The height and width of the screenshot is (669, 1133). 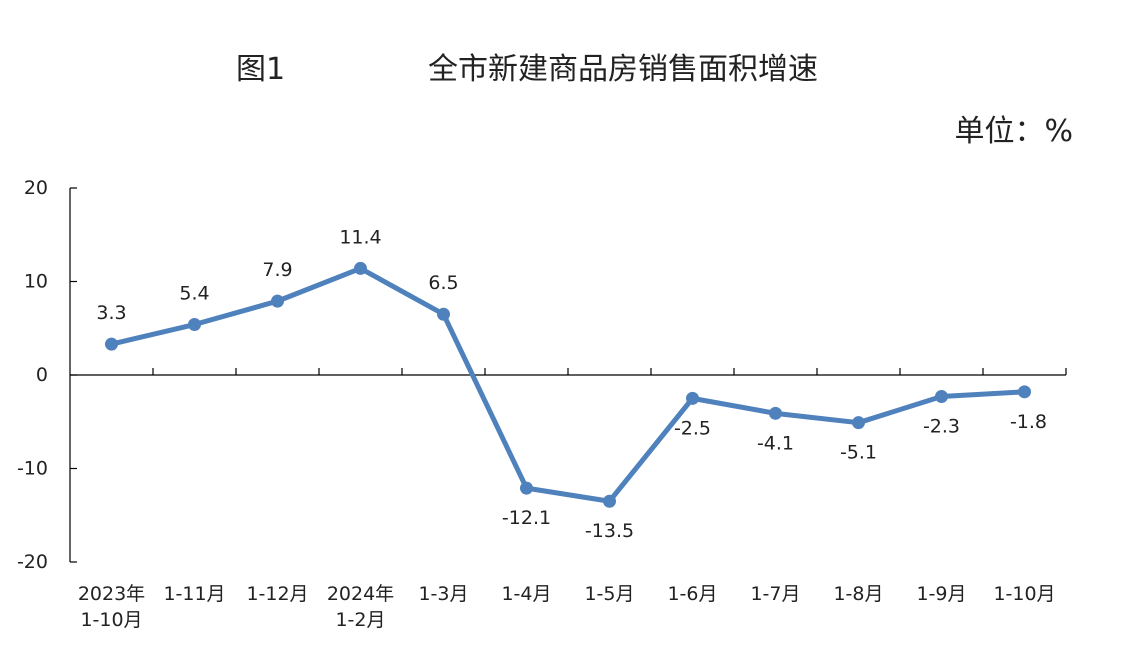 I want to click on data-label: -5.1, so click(x=858, y=453).